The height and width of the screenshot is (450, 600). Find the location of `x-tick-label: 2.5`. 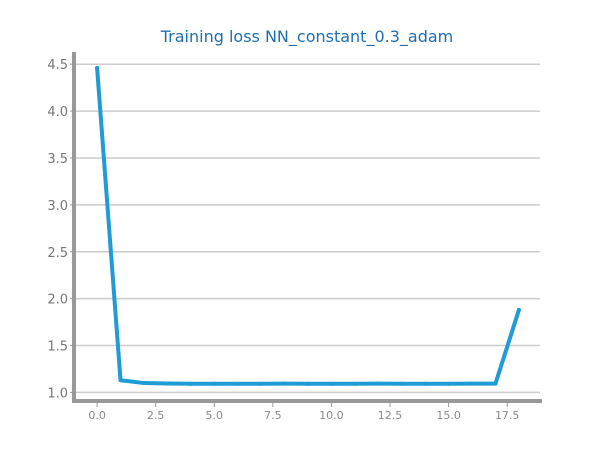

x-tick-label: 2.5 is located at coordinates (156, 415).